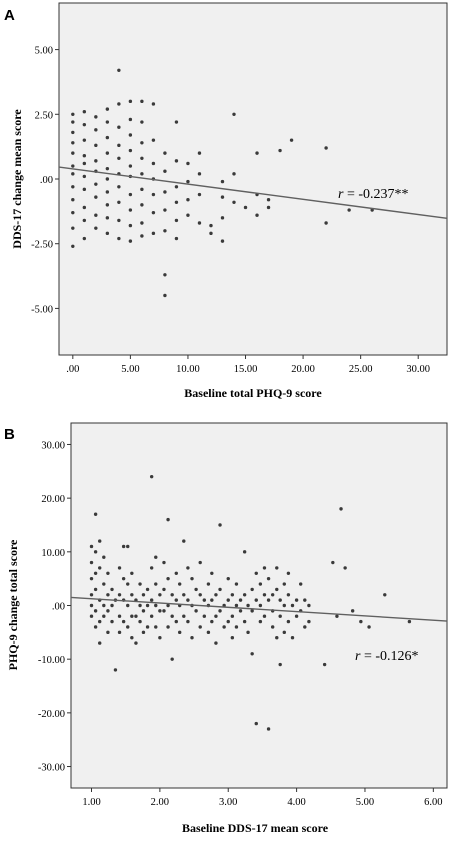 The image size is (452, 842). Describe the element at coordinates (72, 369) in the screenshot. I see `x-tick-label: .00` at that location.